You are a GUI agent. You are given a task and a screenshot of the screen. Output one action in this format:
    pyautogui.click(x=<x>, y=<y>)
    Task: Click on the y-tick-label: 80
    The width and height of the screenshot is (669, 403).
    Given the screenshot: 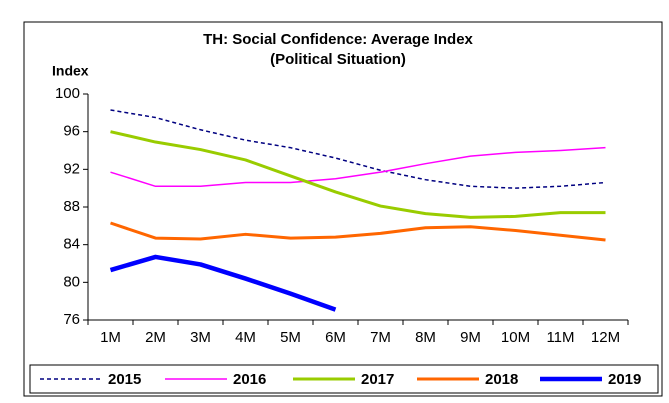 What is the action you would take?
    pyautogui.click(x=71, y=281)
    